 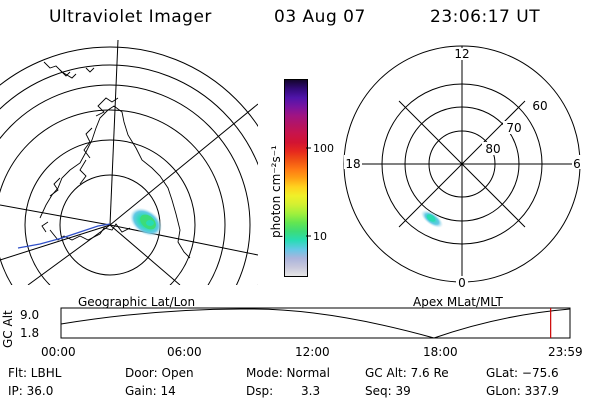 I want to click on info-seq: Seq: 39, so click(x=388, y=391).